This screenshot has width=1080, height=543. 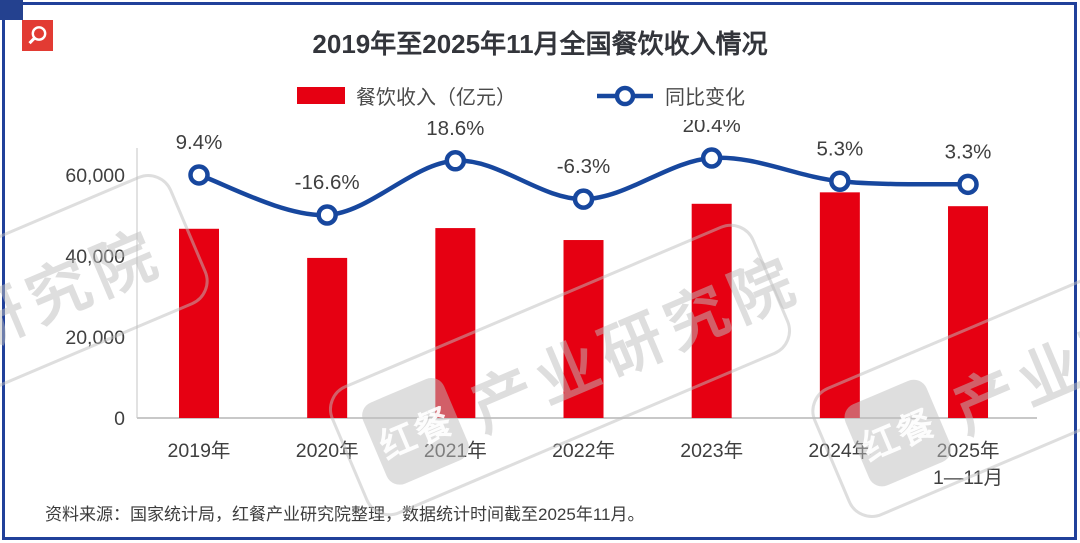 What do you see at coordinates (455, 451) in the screenshot?
I see `svg-text: 2021年` at bounding box center [455, 451].